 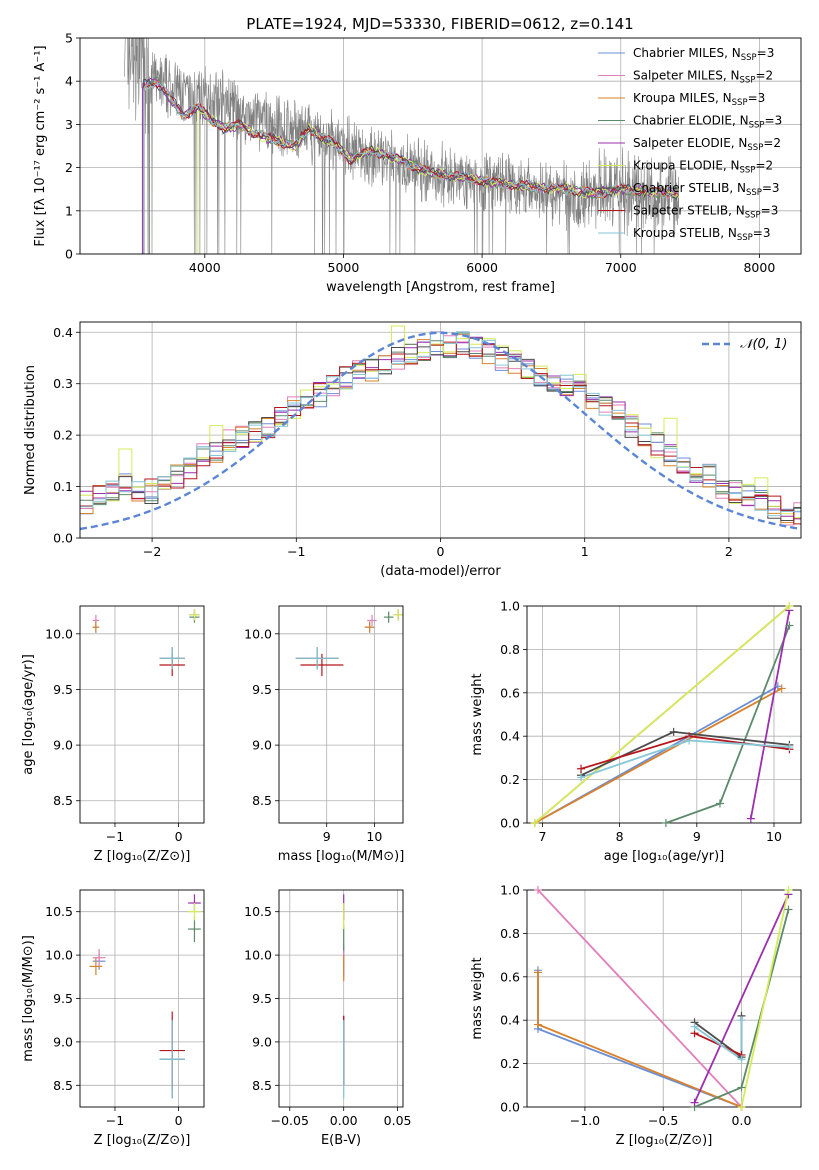 What do you see at coordinates (441, 551) in the screenshot?
I see `x-tick-label: 0` at bounding box center [441, 551].